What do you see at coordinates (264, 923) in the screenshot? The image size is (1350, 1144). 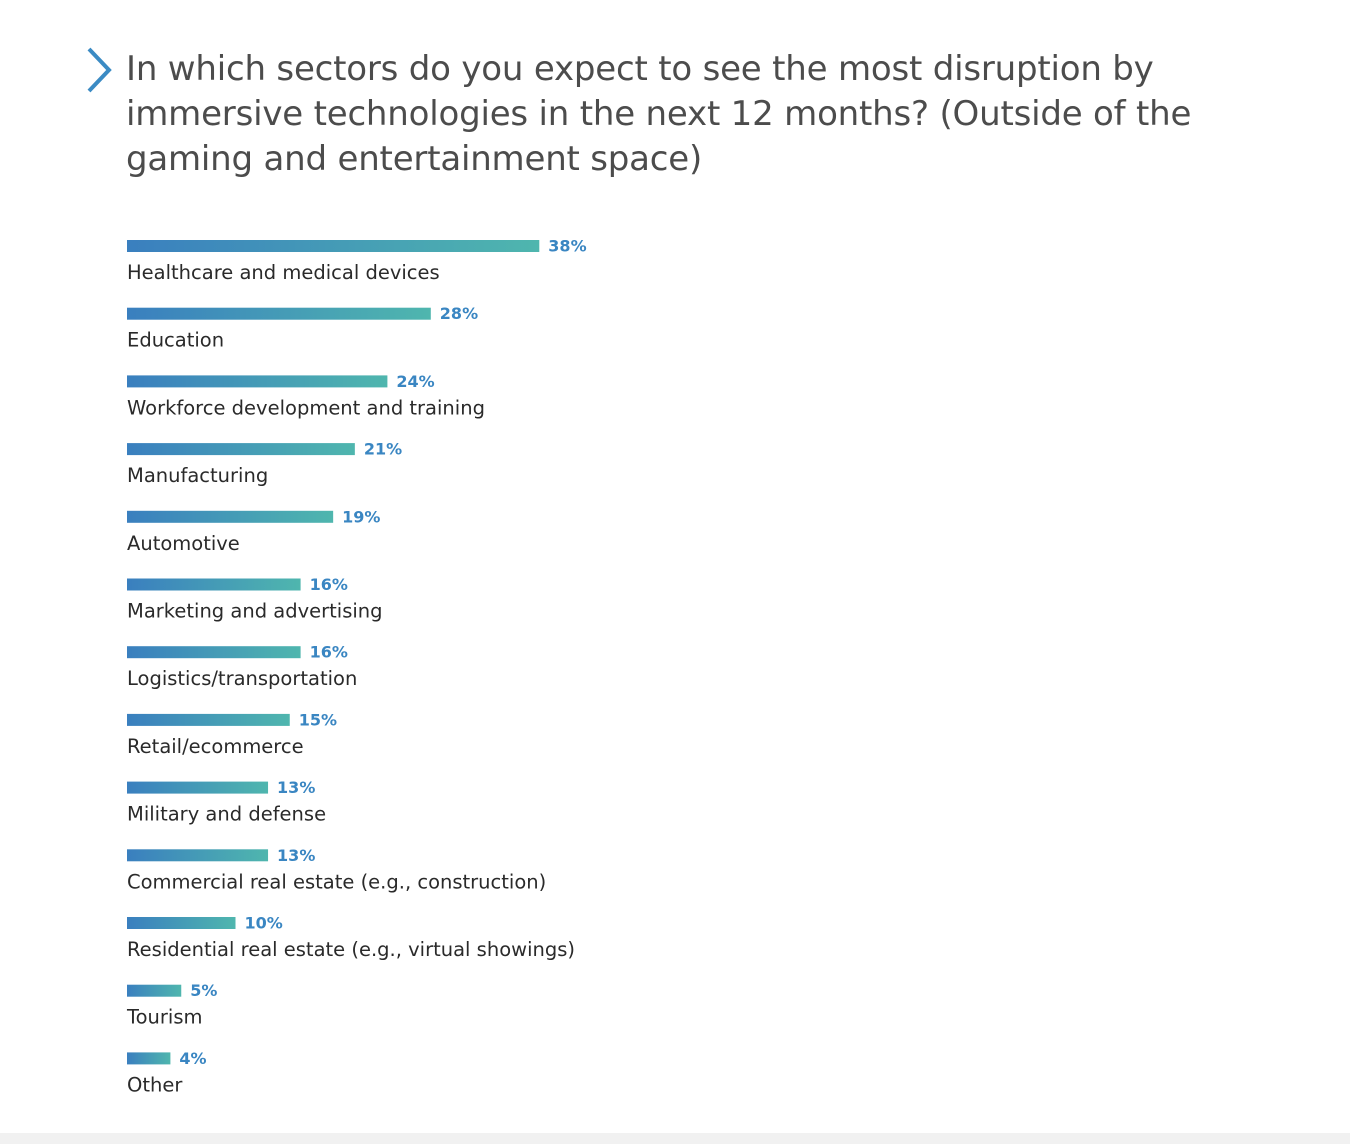 I see `value-label: 10%` at bounding box center [264, 923].